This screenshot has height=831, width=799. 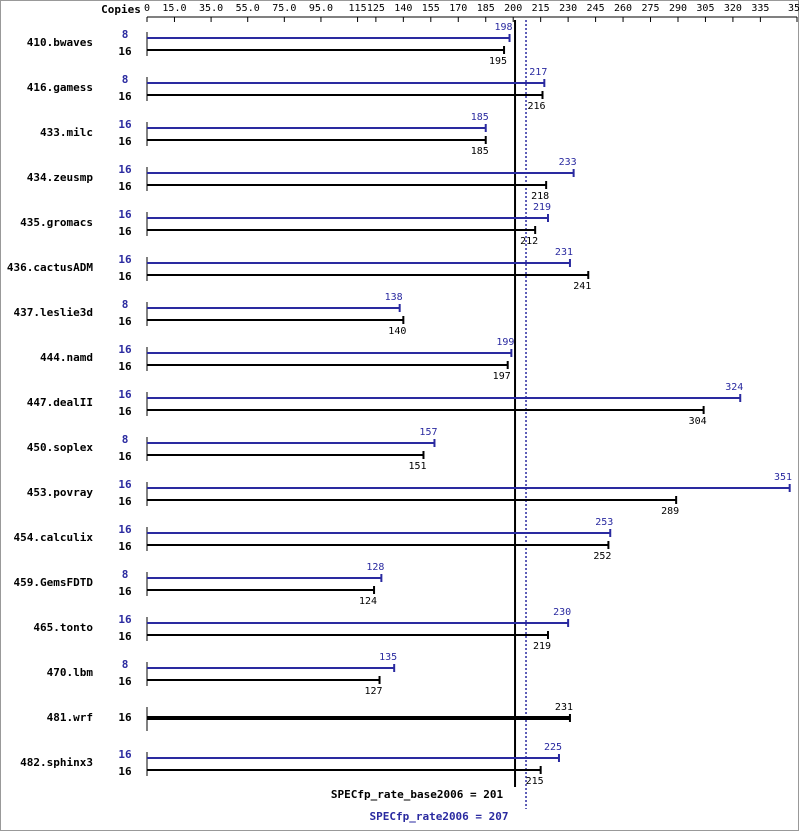 I want to click on benchmark-label: 436.cactusADM, so click(x=50, y=267).